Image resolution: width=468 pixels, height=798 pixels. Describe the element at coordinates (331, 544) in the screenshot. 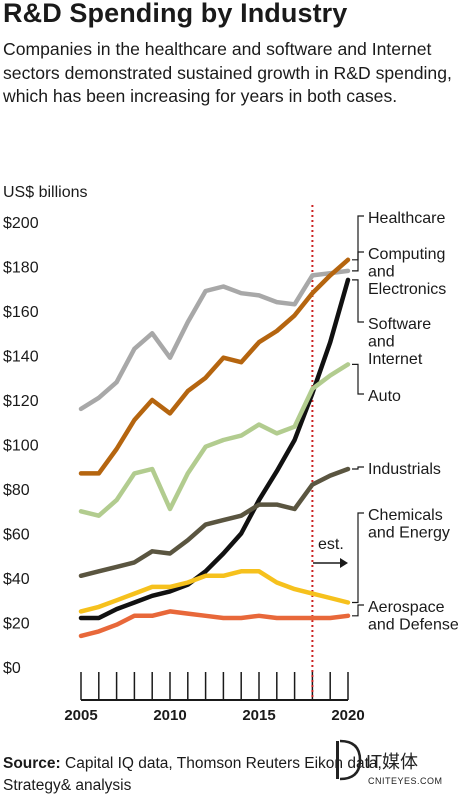

I see `estimate-label: est.` at that location.